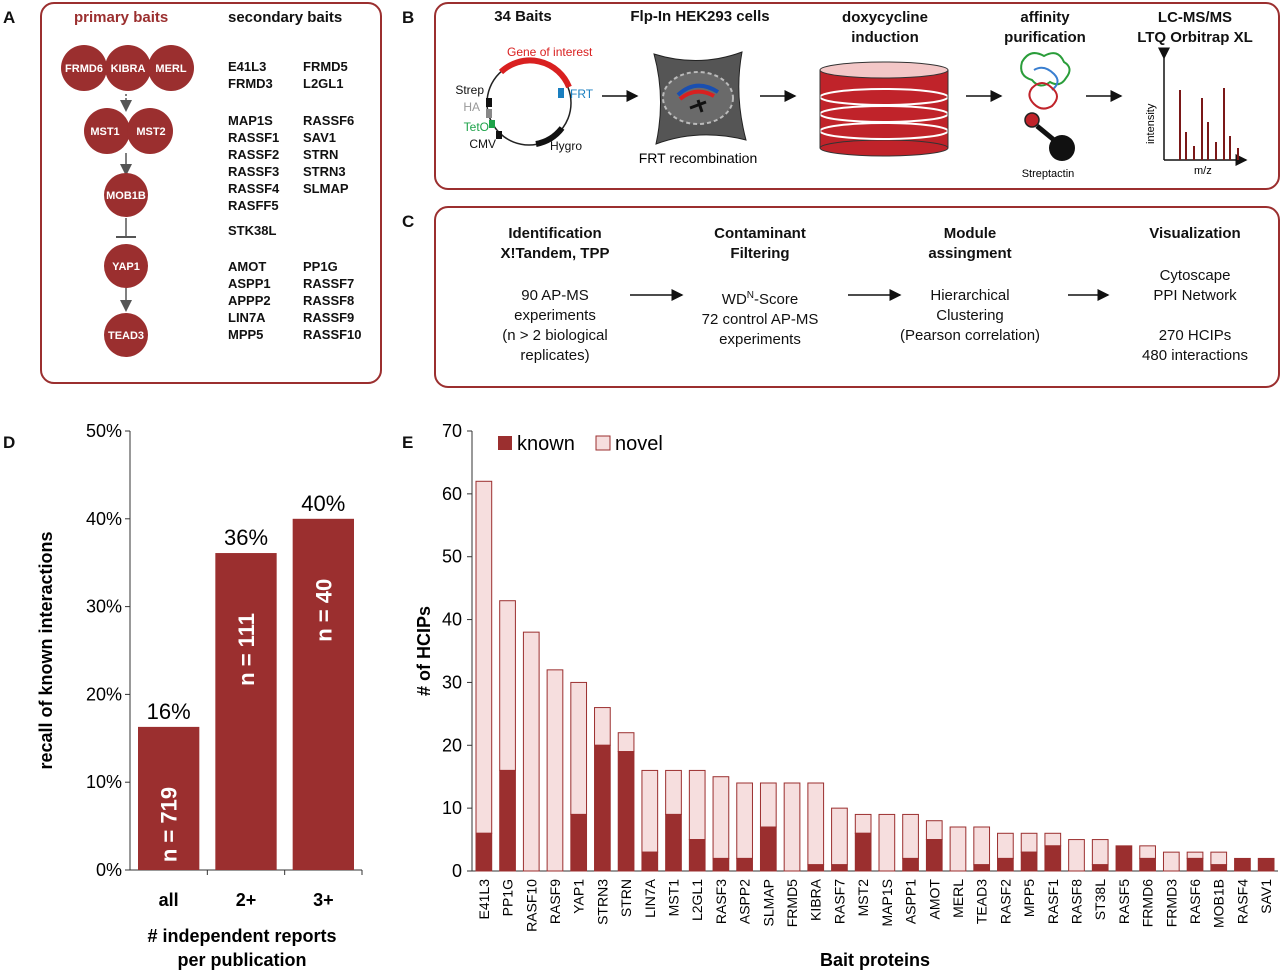 The height and width of the screenshot is (972, 1280). Describe the element at coordinates (760, 319) in the screenshot. I see `filtering-line: 72 control AP-MS` at that location.